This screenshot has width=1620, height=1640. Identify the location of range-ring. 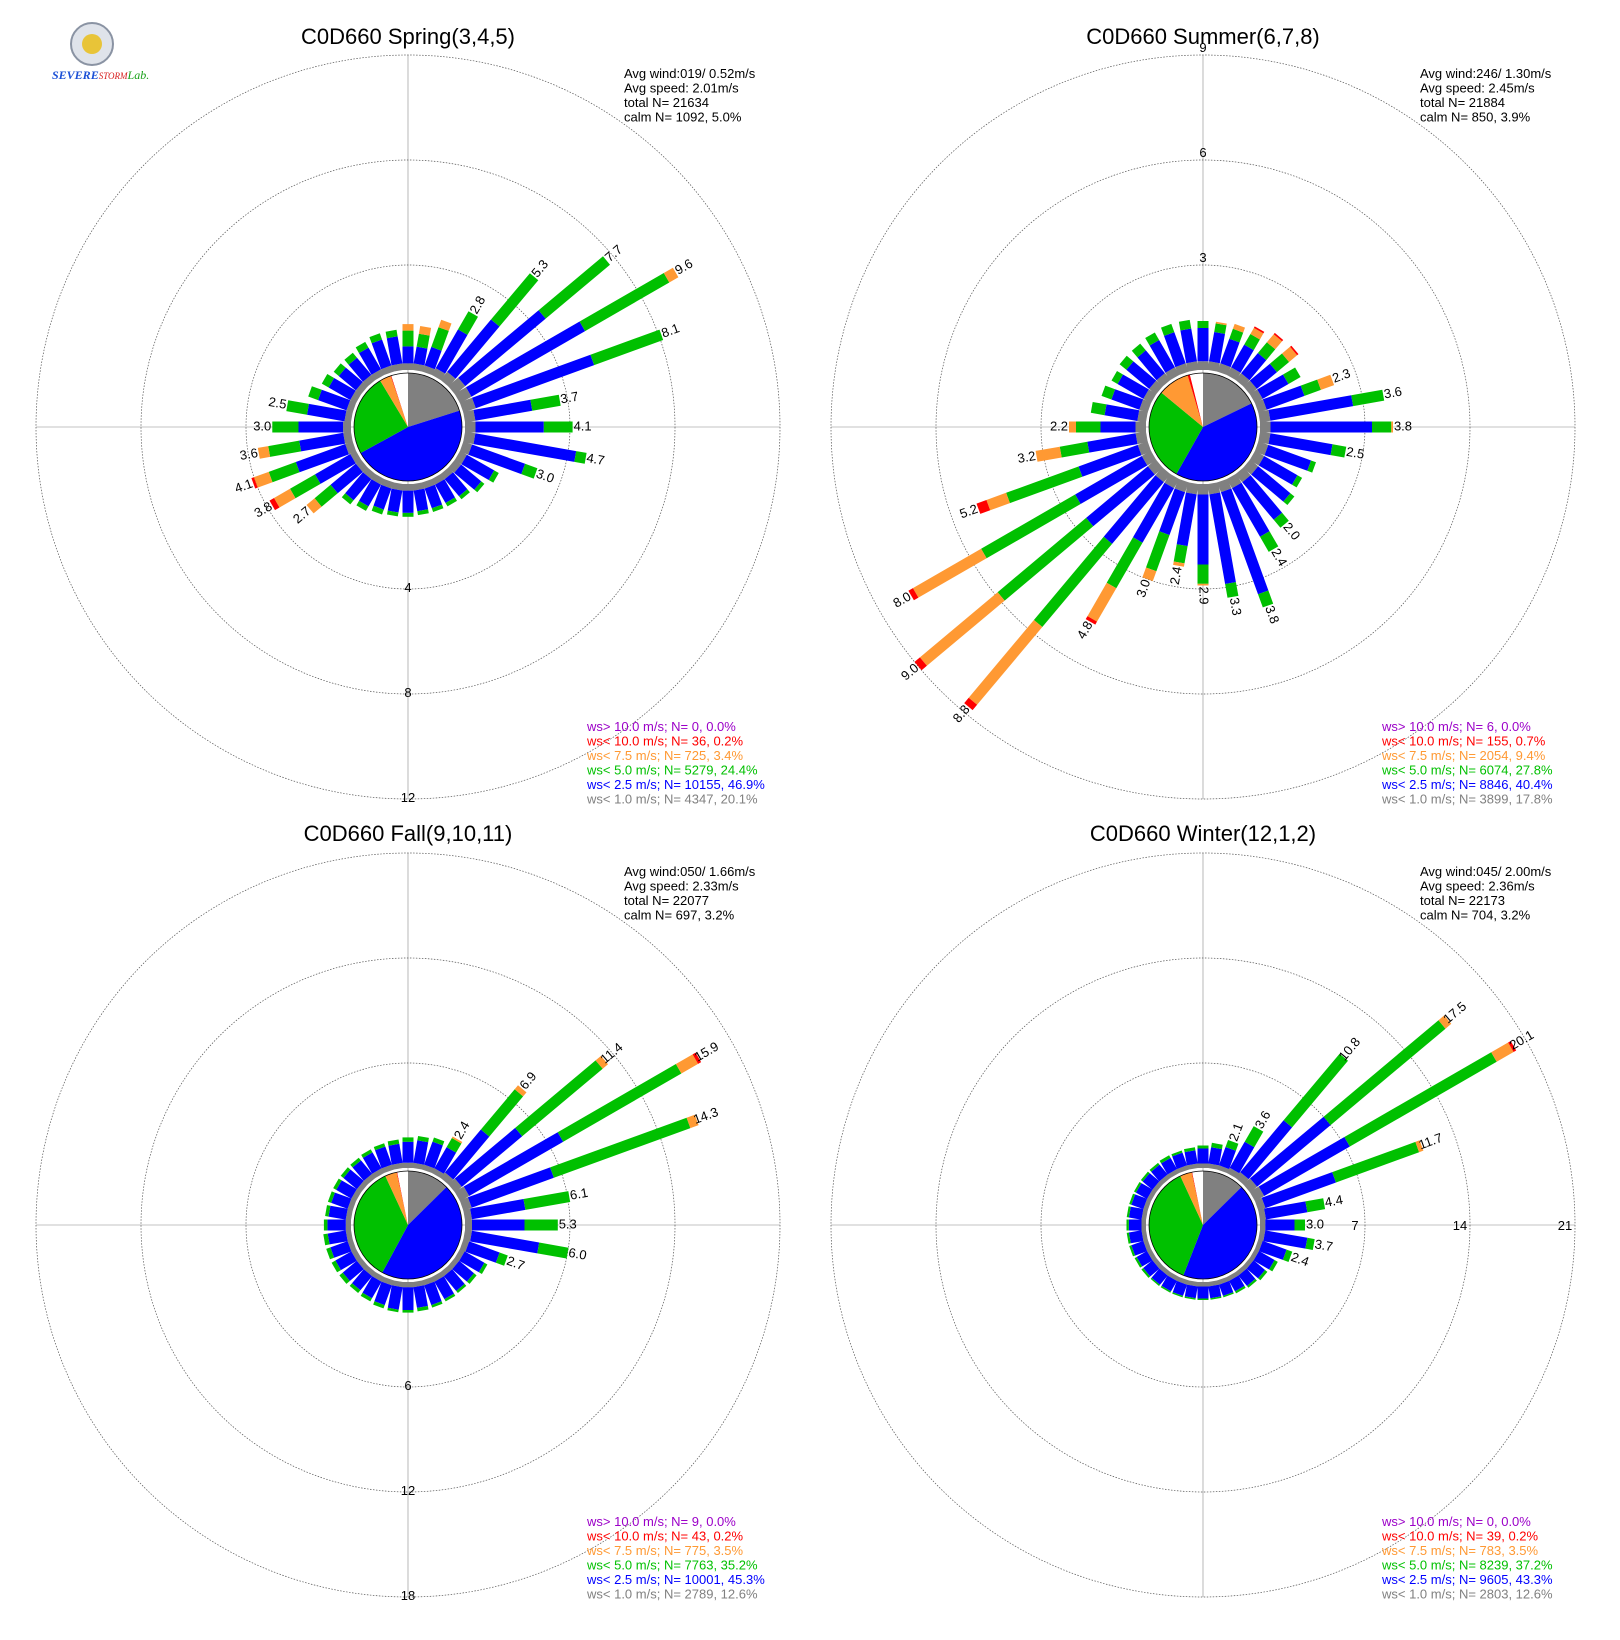
(1203, 1225).